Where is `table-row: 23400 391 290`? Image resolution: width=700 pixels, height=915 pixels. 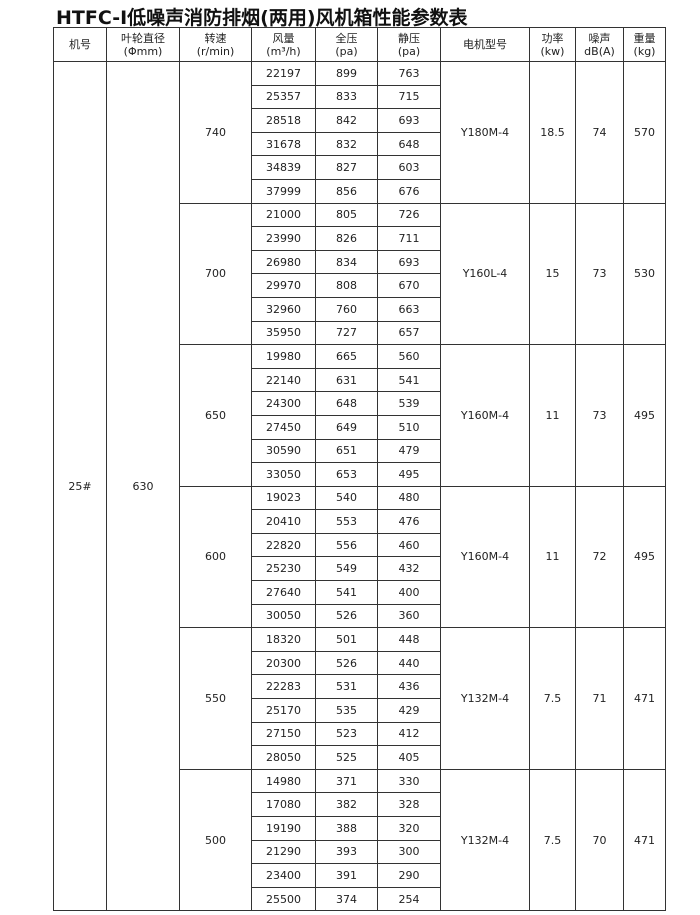 table-row: 23400 391 290 is located at coordinates (360, 875).